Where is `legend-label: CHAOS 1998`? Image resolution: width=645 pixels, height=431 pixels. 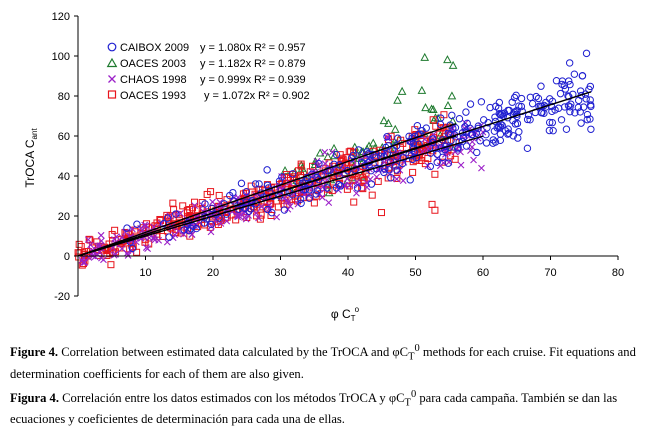
legend-label: CHAOS 1998 is located at coordinates (153, 80).